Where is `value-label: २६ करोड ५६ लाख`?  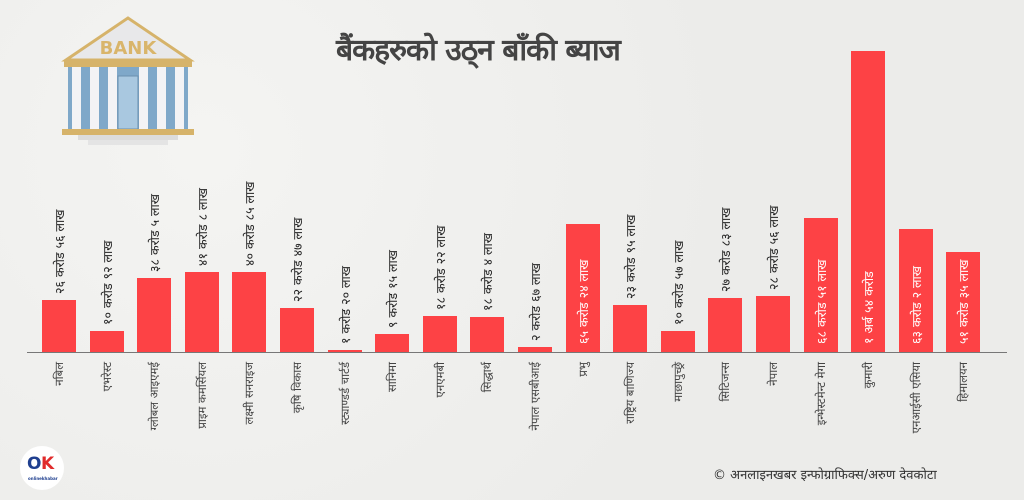 value-label: २६ करोड ५६ लाख is located at coordinates (59, 252).